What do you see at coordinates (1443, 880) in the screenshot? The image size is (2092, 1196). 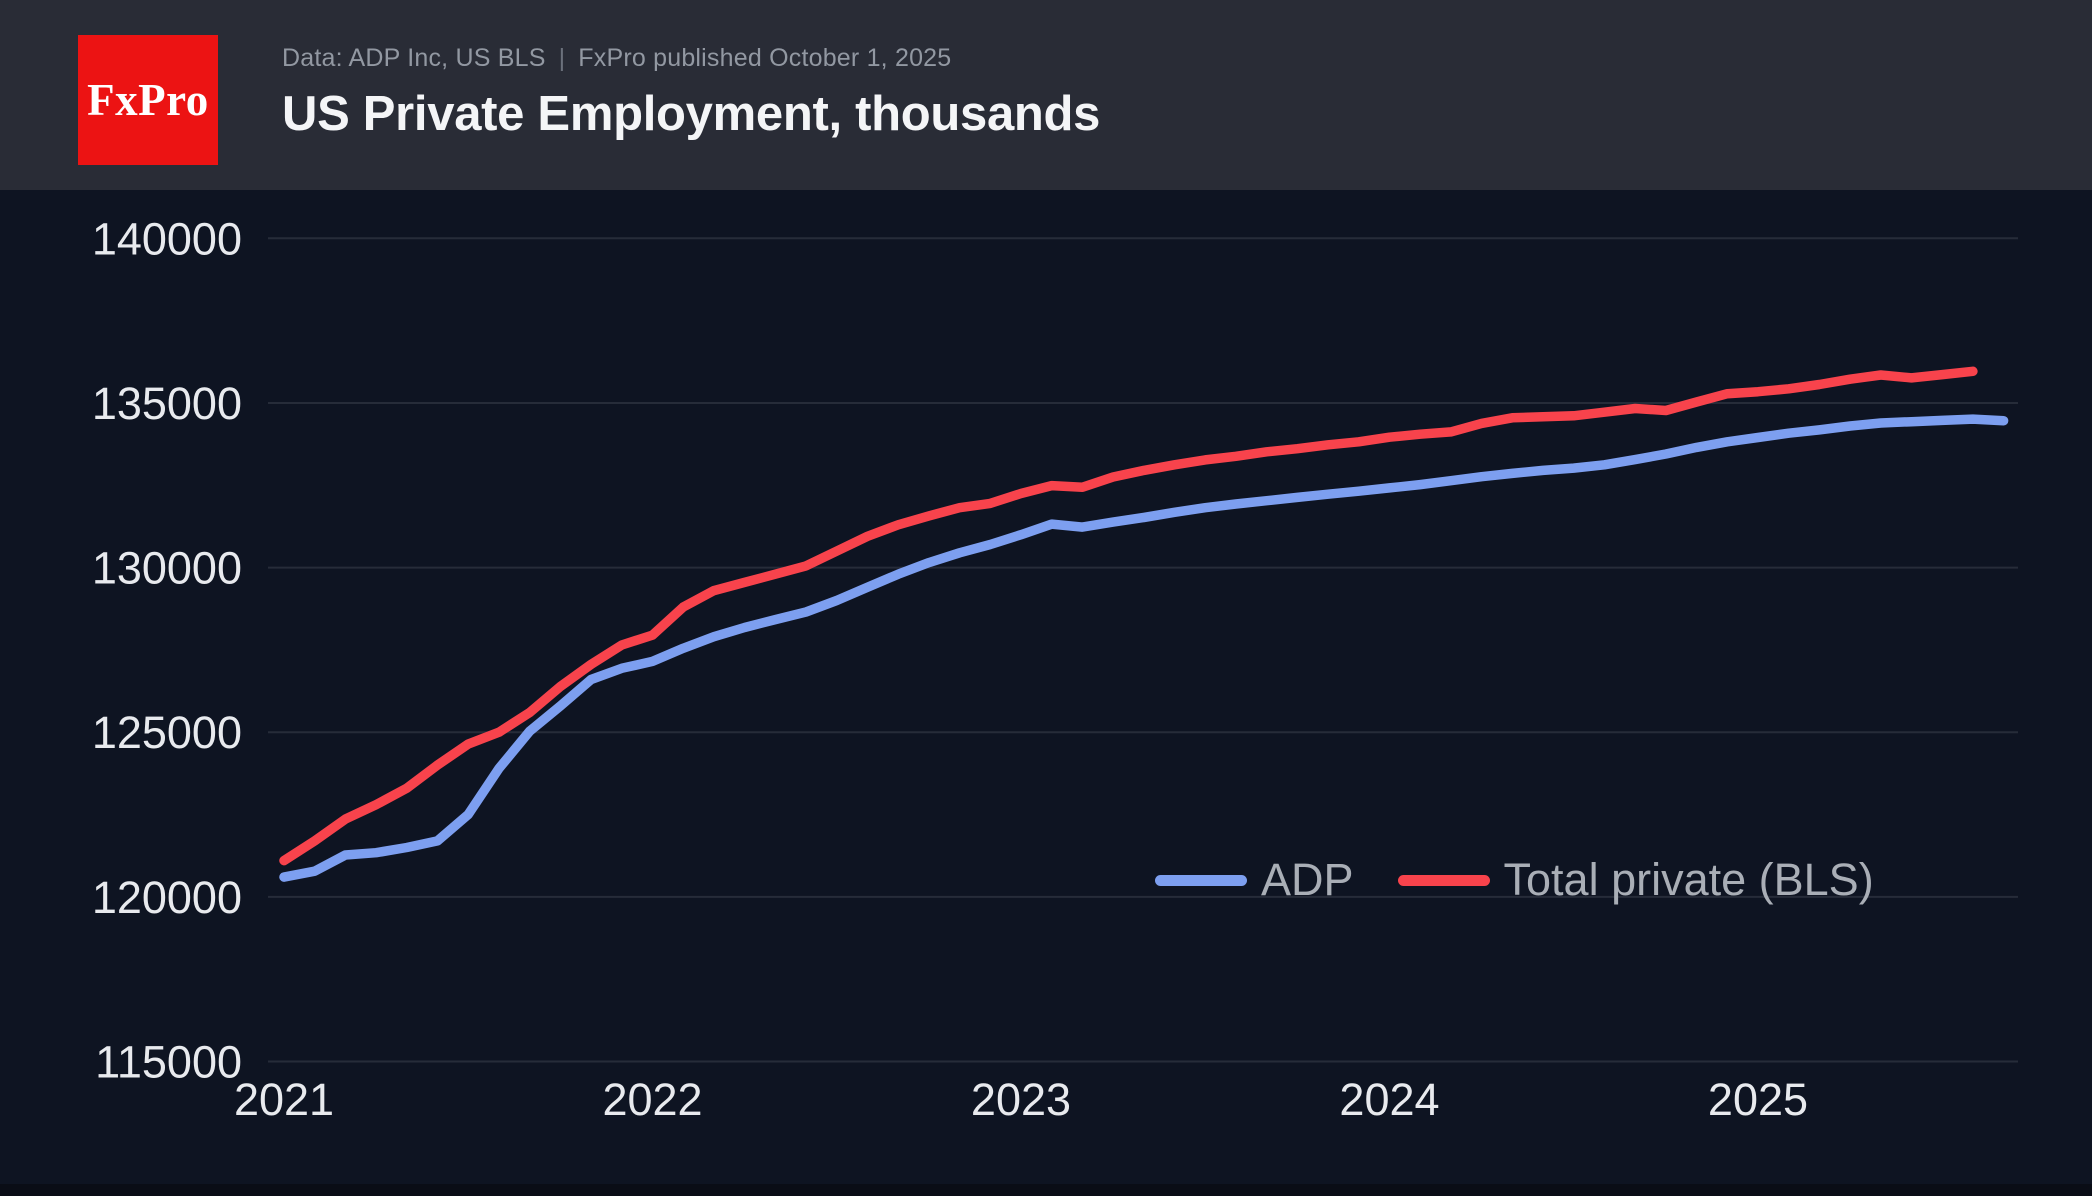 I see `bls-line-swatch` at bounding box center [1443, 880].